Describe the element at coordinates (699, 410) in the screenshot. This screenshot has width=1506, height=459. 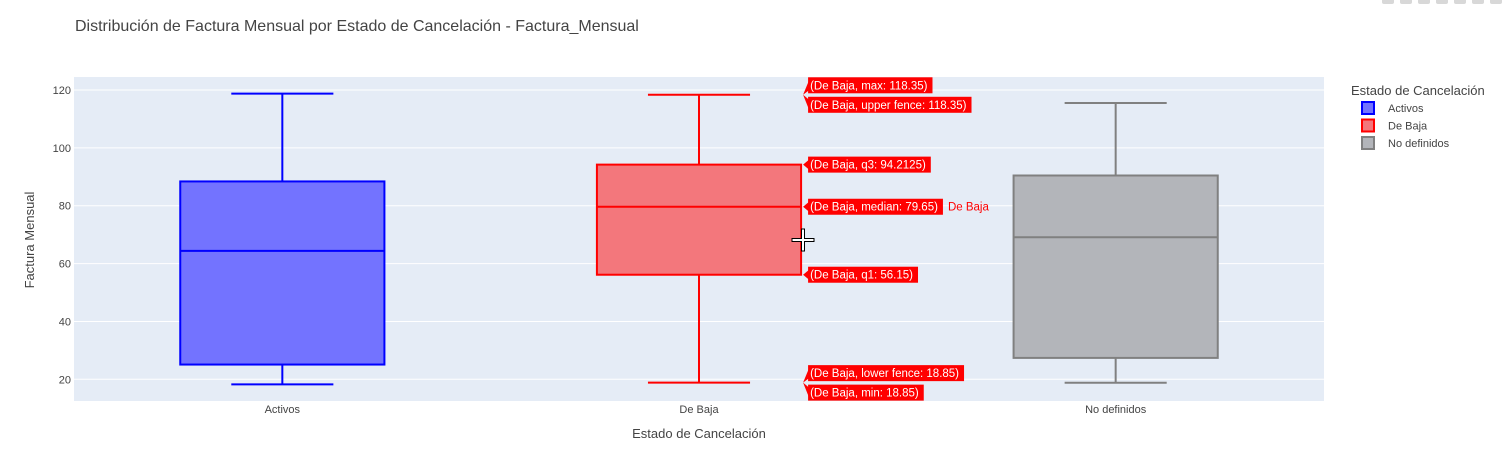
I see `x-tick-label: De Baja` at that location.